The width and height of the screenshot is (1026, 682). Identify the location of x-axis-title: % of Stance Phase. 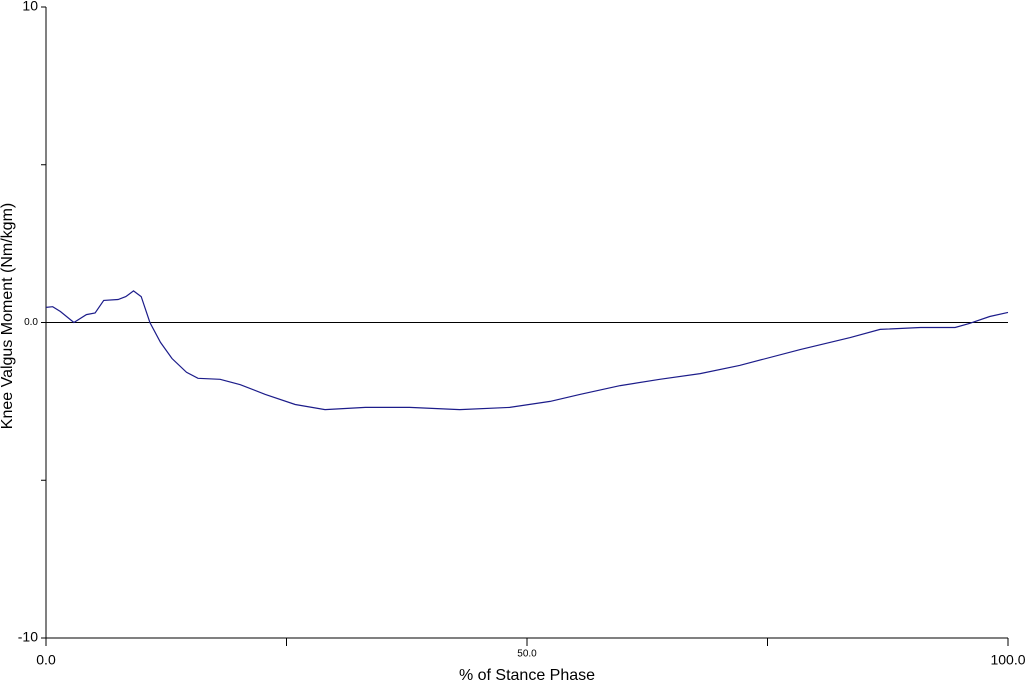
(527, 674).